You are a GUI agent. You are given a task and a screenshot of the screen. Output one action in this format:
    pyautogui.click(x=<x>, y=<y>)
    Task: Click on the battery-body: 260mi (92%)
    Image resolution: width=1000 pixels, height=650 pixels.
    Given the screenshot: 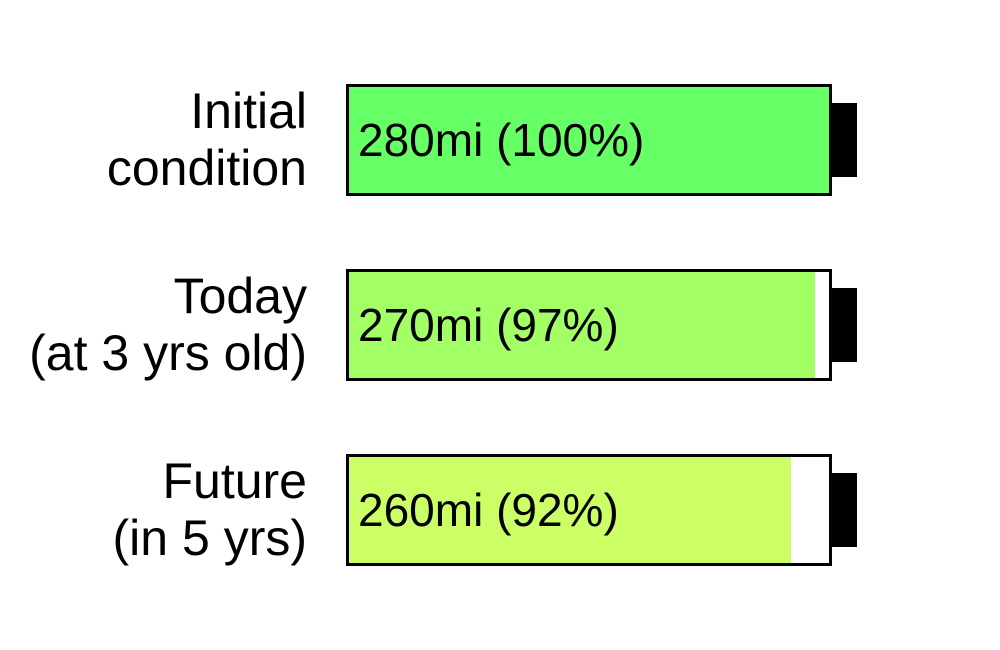 What is the action you would take?
    pyautogui.click(x=589, y=510)
    